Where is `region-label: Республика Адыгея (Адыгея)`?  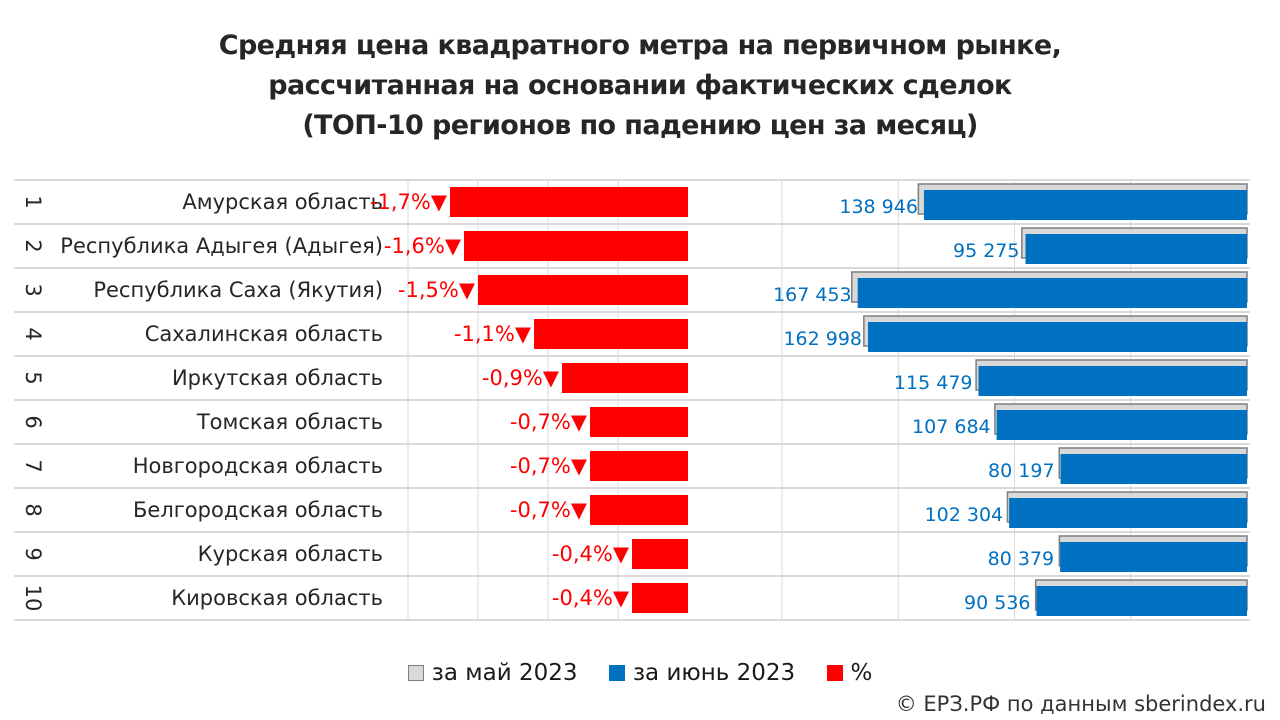
region-label: Республика Адыгея (Адыгея) is located at coordinates (221, 246).